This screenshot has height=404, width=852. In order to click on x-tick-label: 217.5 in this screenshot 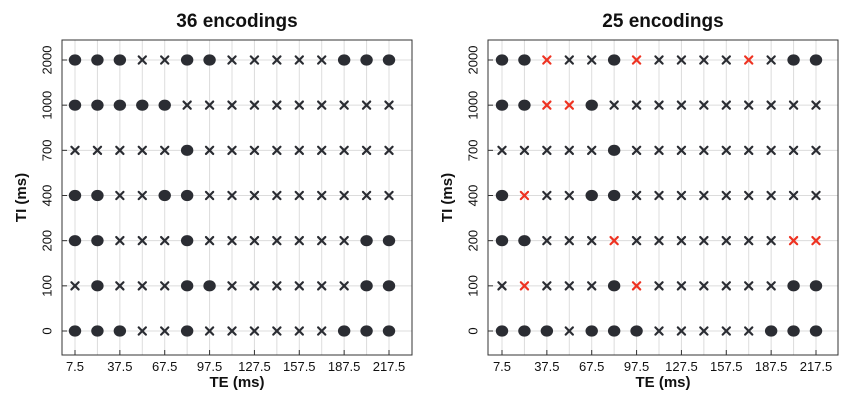, I will do `click(389, 366)`.